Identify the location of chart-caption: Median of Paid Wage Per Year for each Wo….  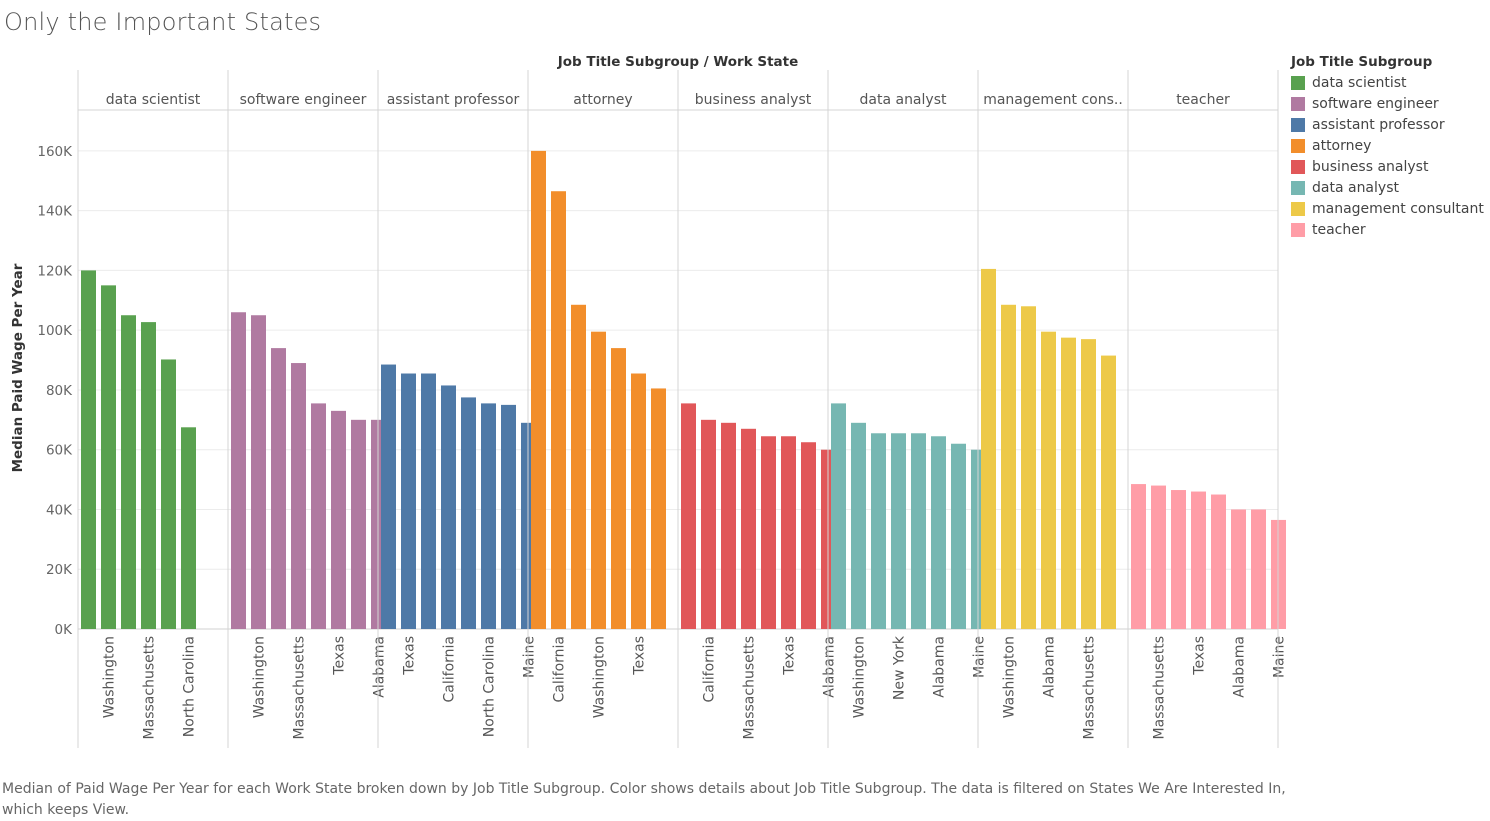
(644, 799).